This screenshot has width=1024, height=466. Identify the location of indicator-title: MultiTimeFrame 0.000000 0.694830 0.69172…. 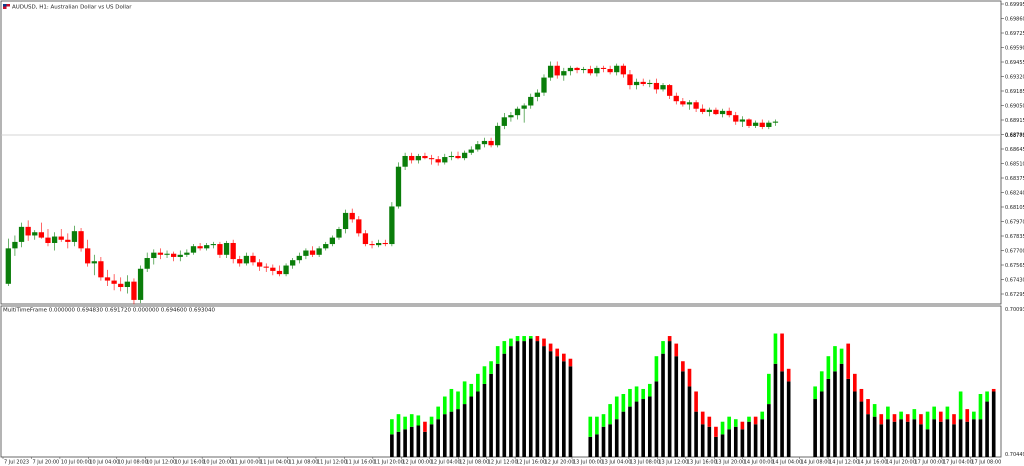
(109, 311).